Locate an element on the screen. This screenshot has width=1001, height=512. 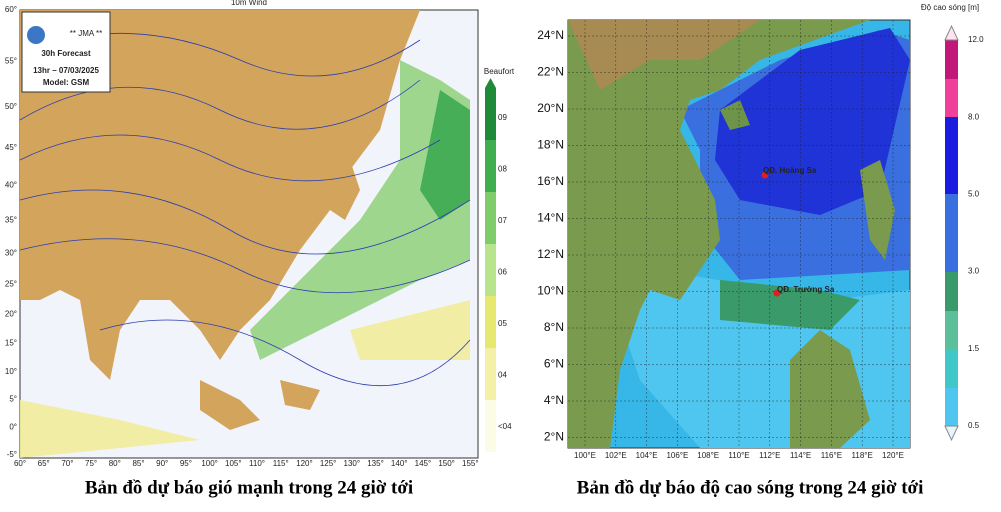
lon-label: 102°E is located at coordinates (616, 455).